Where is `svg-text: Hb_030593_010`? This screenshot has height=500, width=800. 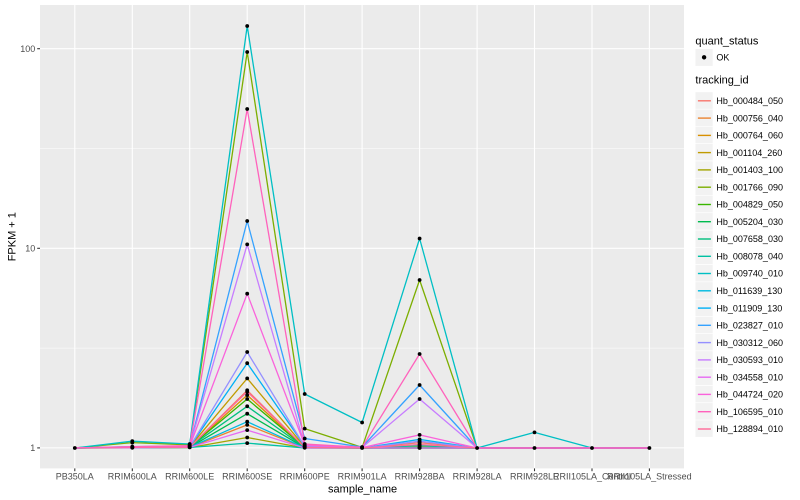
svg-text: Hb_030593_010 is located at coordinates (749, 360).